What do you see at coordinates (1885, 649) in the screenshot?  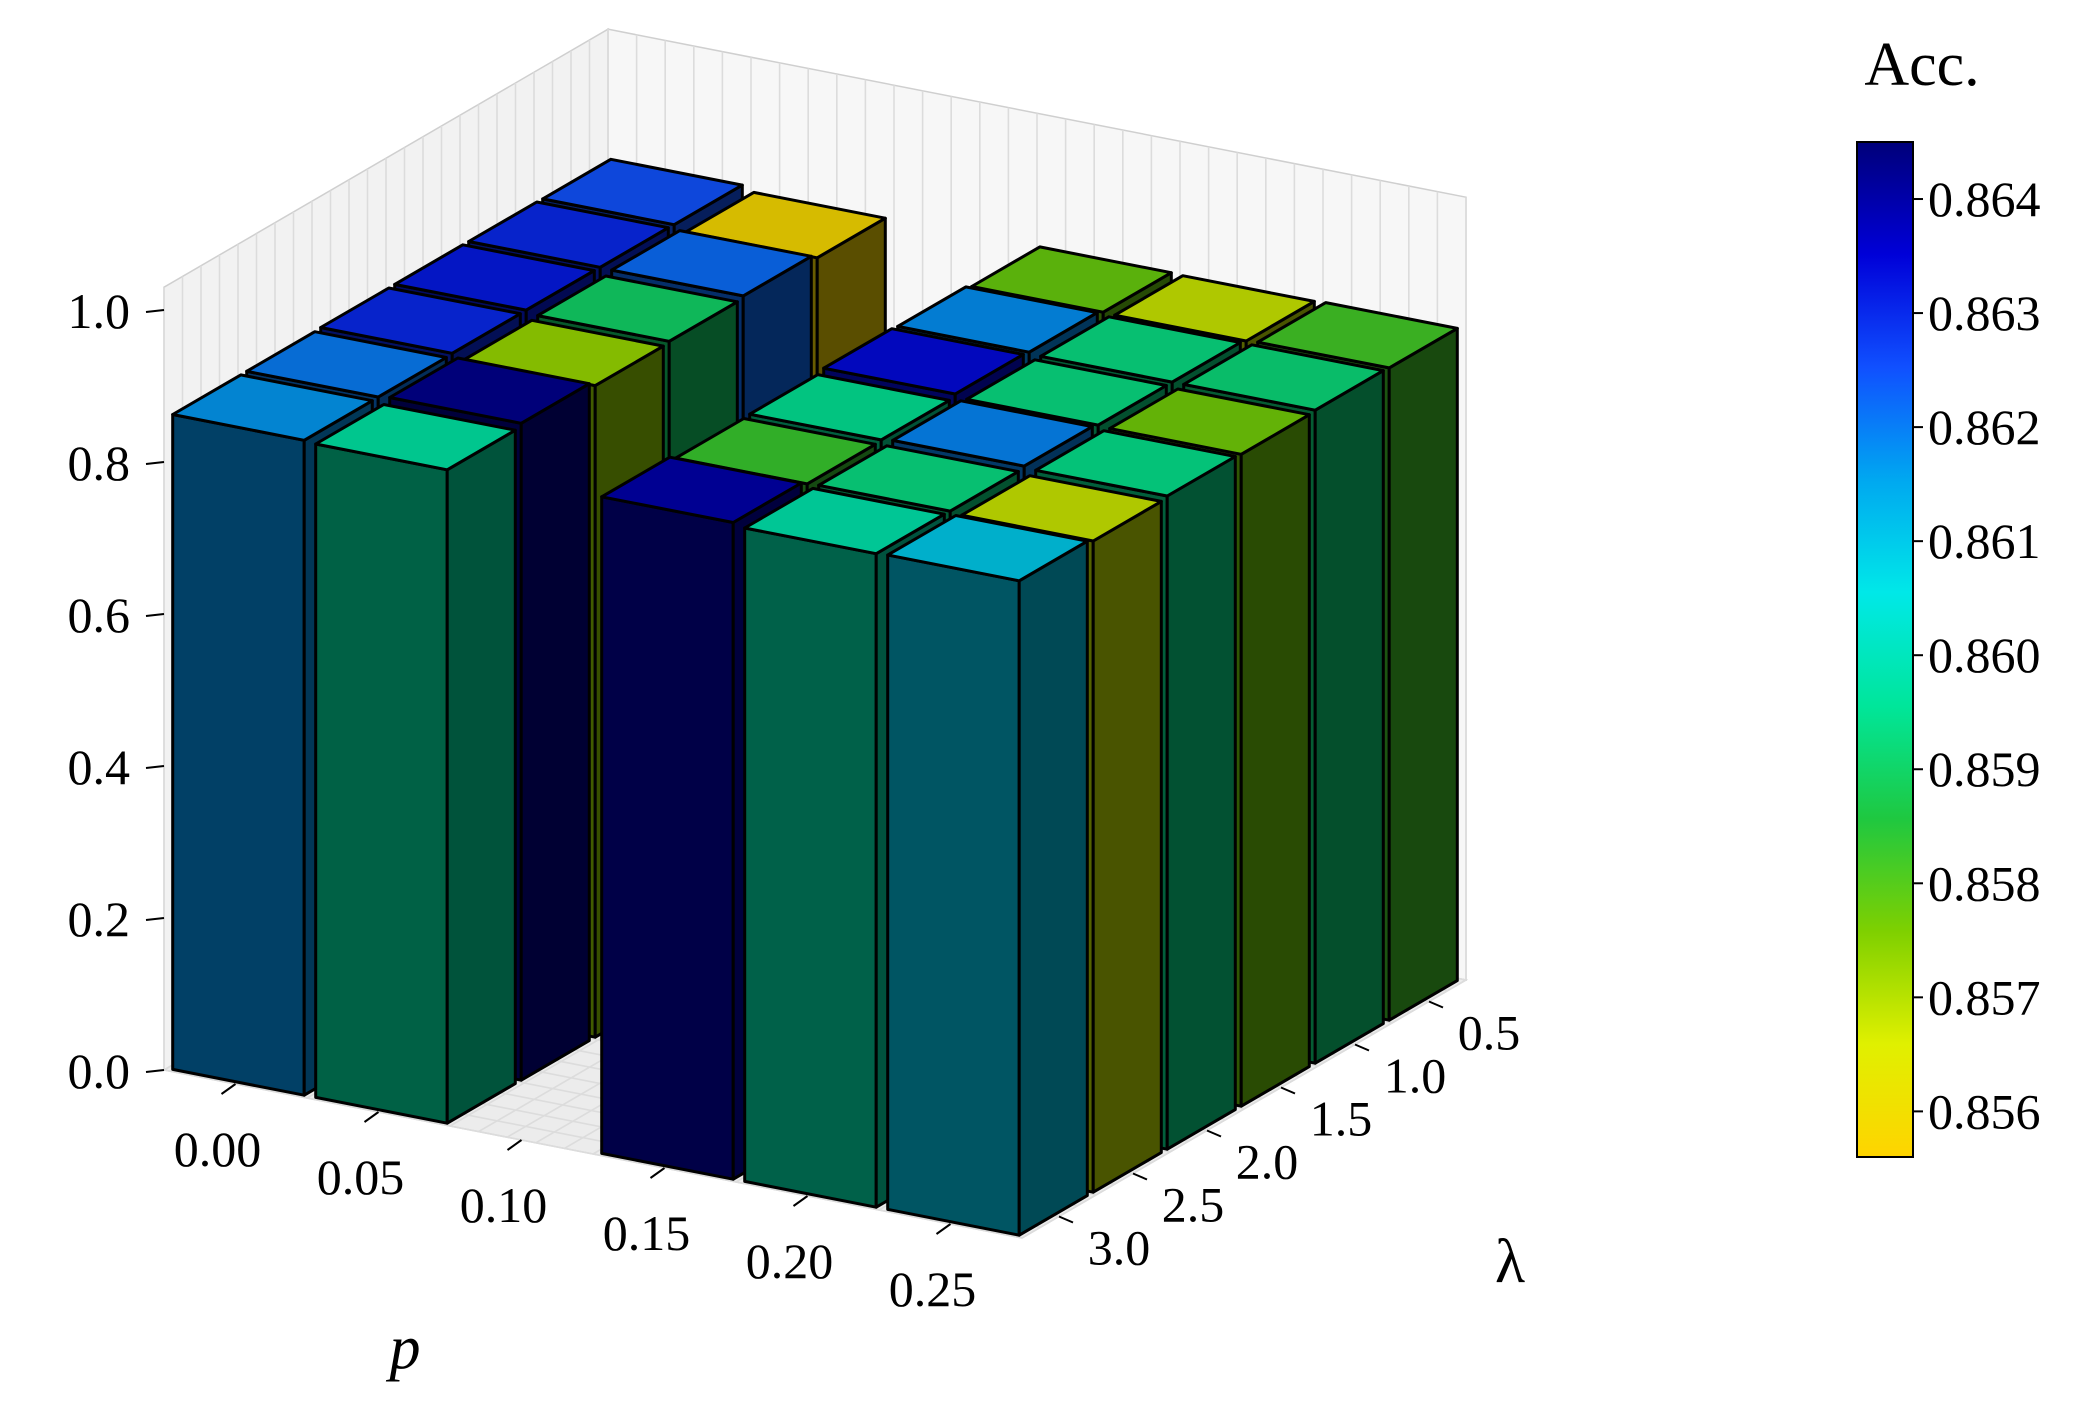 I see `colorbar-gradient` at bounding box center [1885, 649].